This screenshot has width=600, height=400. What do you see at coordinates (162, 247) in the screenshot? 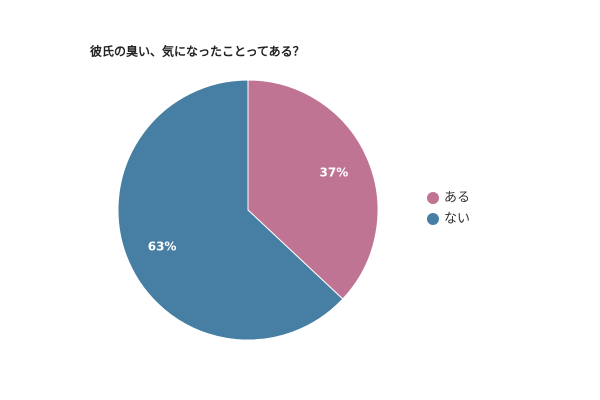
I see `value-label: 63%` at bounding box center [162, 247].